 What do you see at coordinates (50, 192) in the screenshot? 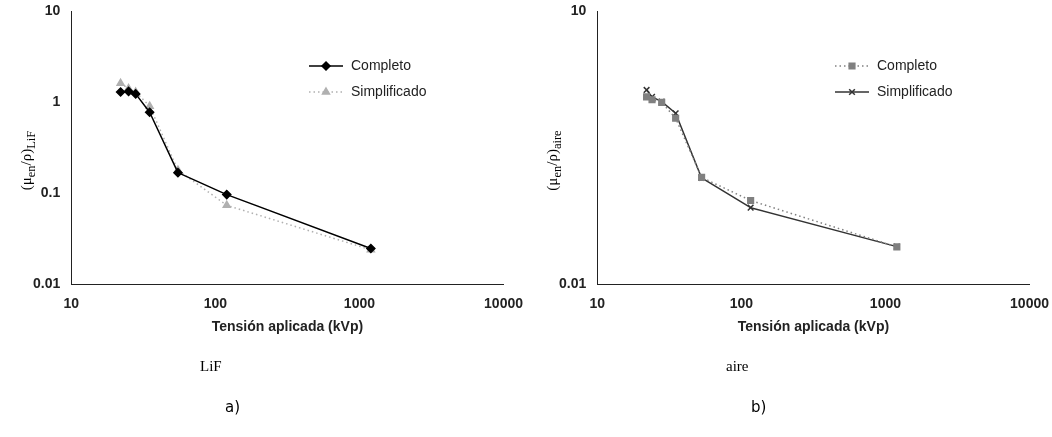
I see `y-tick-label: 0.1` at bounding box center [50, 192].